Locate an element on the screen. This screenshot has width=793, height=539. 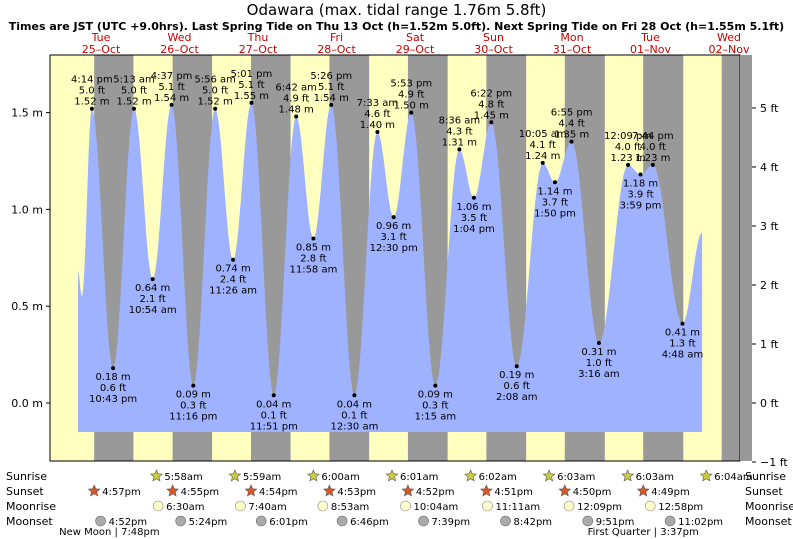
day-label-dow-7: Tue is located at coordinates (650, 37).